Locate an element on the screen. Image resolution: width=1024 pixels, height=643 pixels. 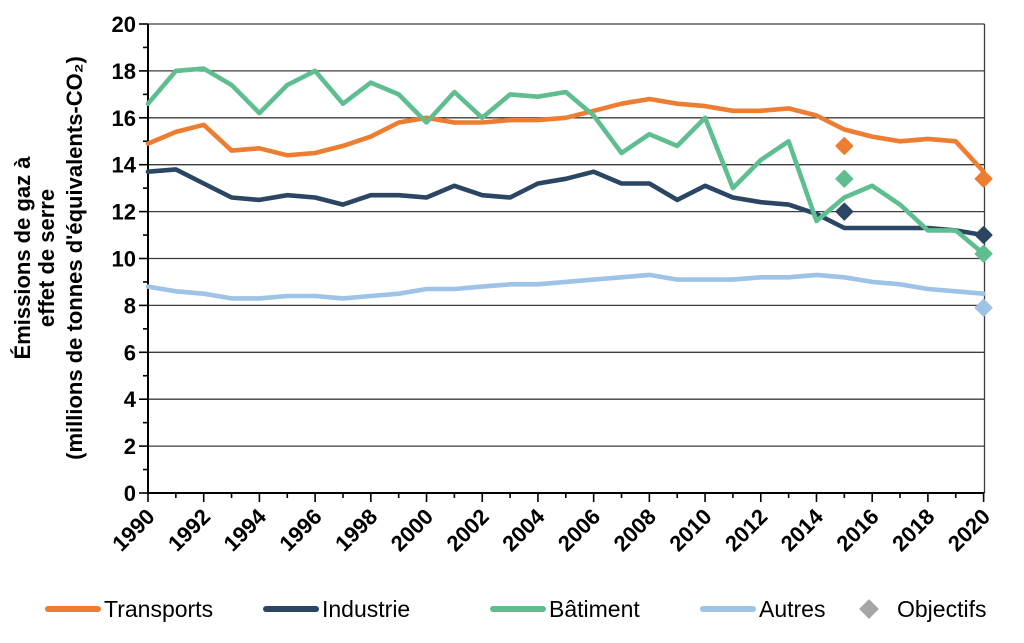
legend-item-batiment: Bâtiment is located at coordinates (565, 609).